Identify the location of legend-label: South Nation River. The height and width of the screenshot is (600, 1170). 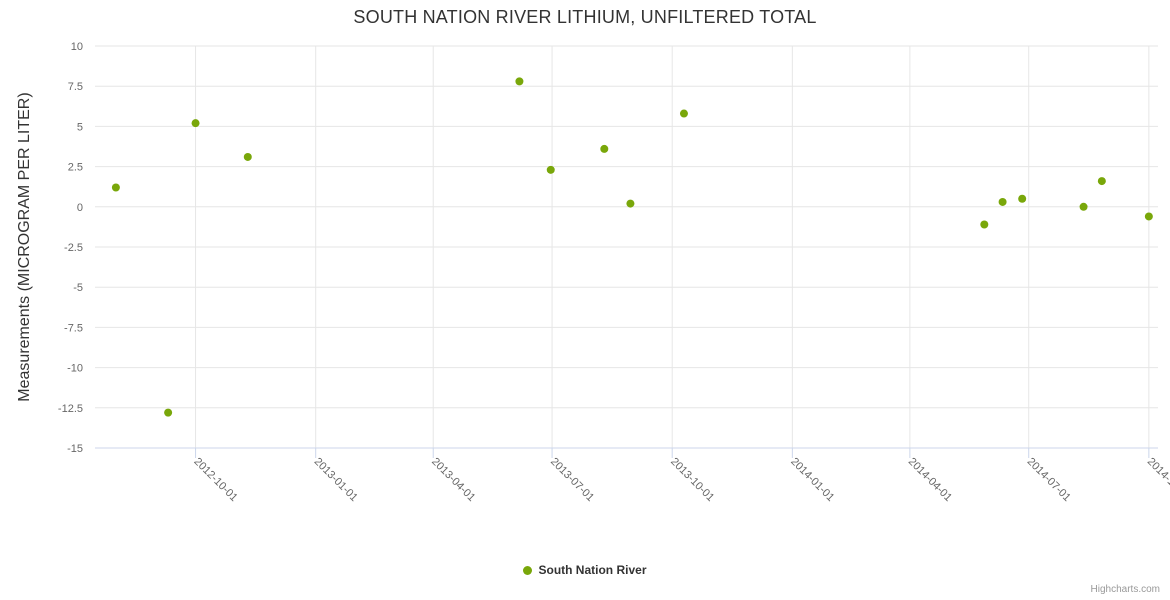
(592, 570).